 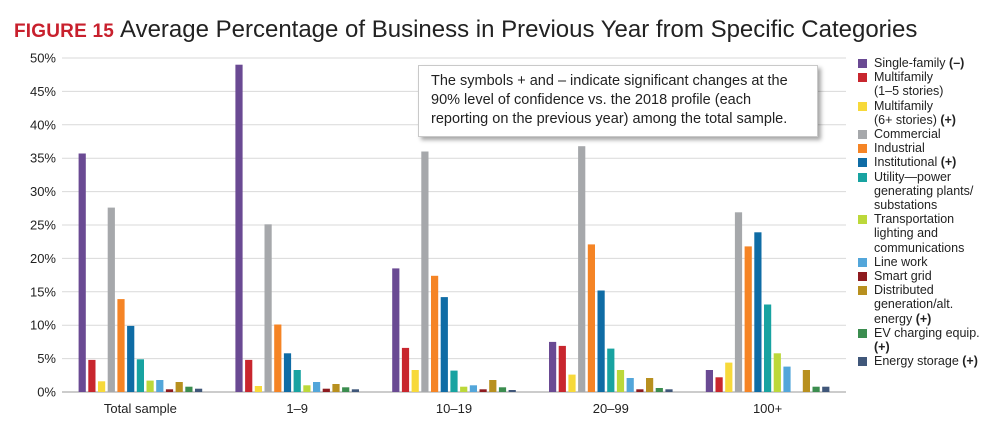 What do you see at coordinates (43, 258) in the screenshot?
I see `y-tick-label: 20%` at bounding box center [43, 258].